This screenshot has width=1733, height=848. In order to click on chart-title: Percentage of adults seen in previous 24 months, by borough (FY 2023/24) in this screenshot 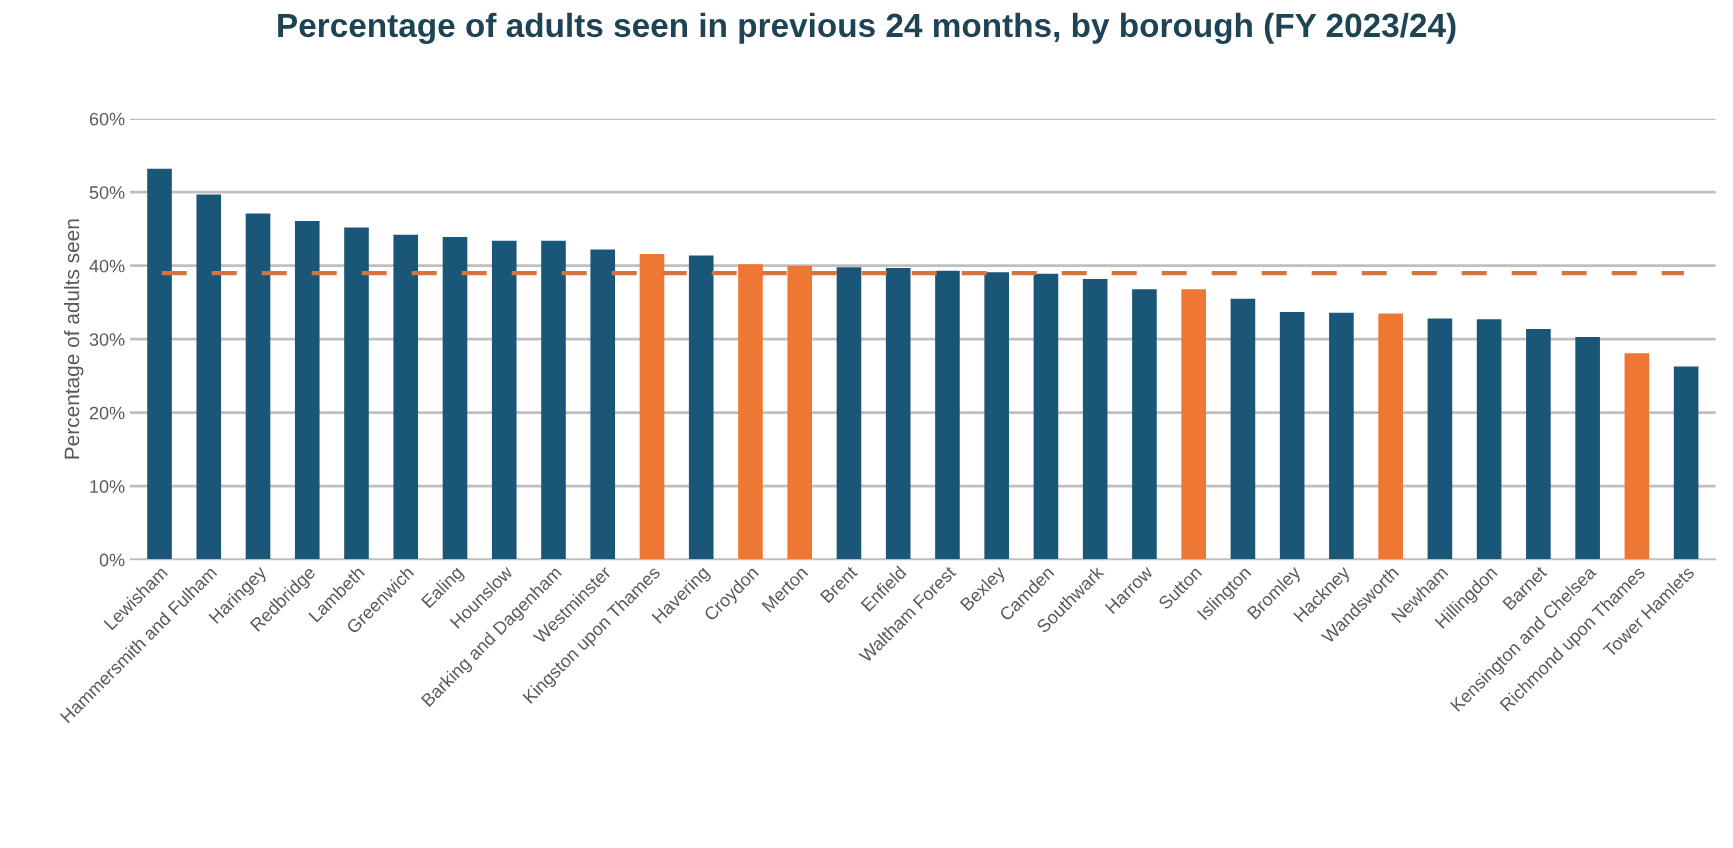, I will do `click(867, 28)`.